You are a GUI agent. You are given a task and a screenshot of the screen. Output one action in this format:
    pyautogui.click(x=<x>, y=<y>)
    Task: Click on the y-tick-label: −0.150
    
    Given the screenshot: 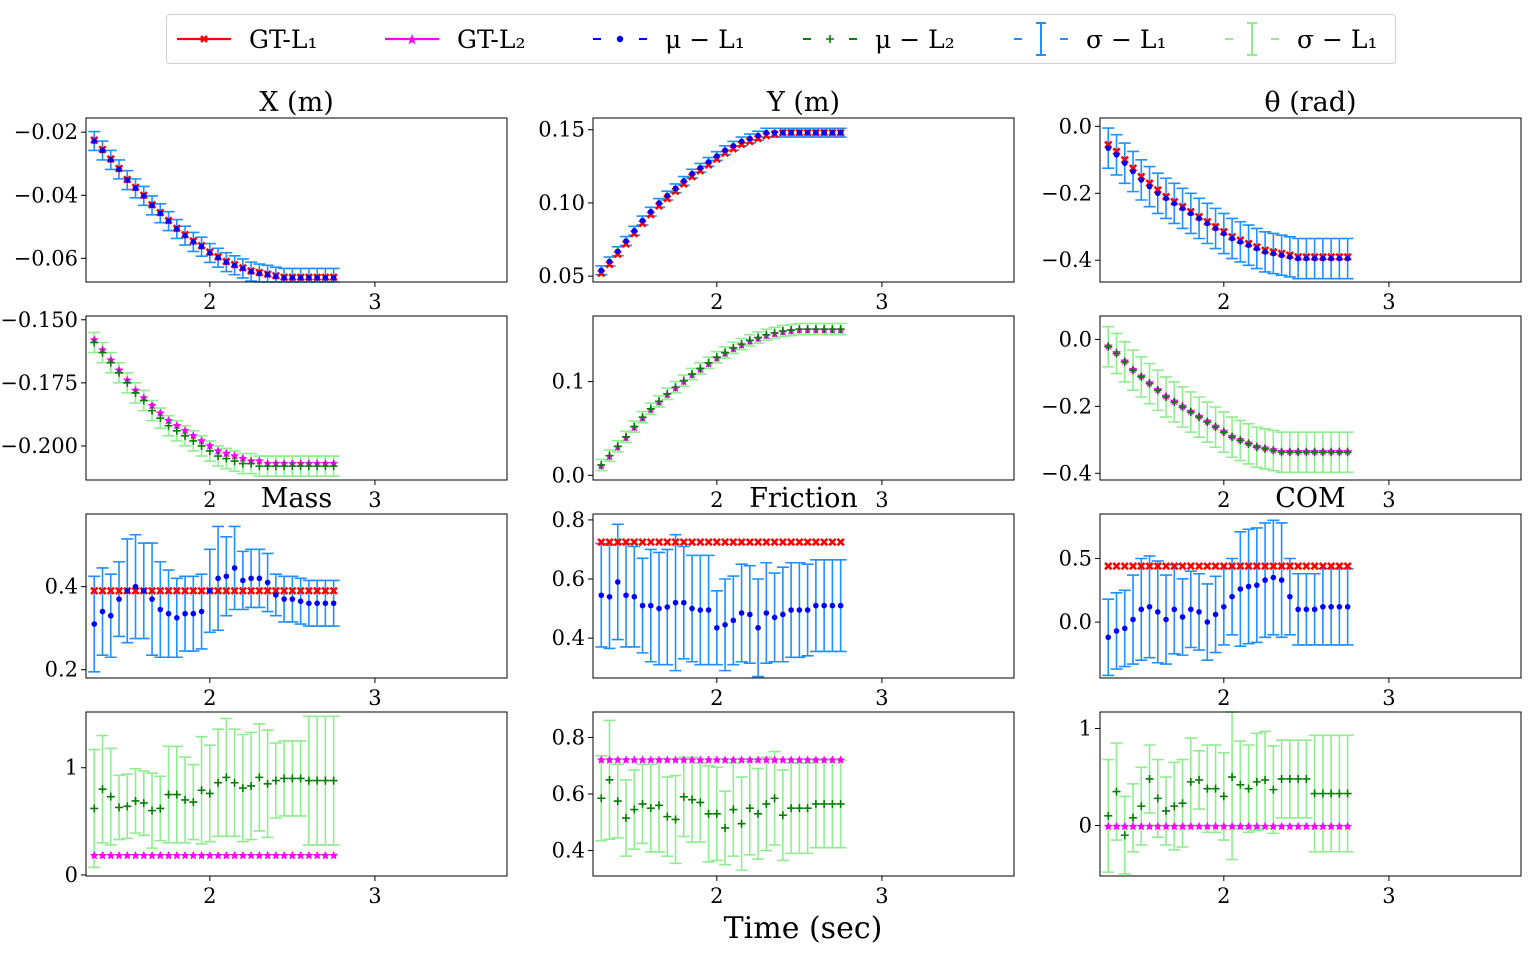 What is the action you would take?
    pyautogui.click(x=39, y=320)
    